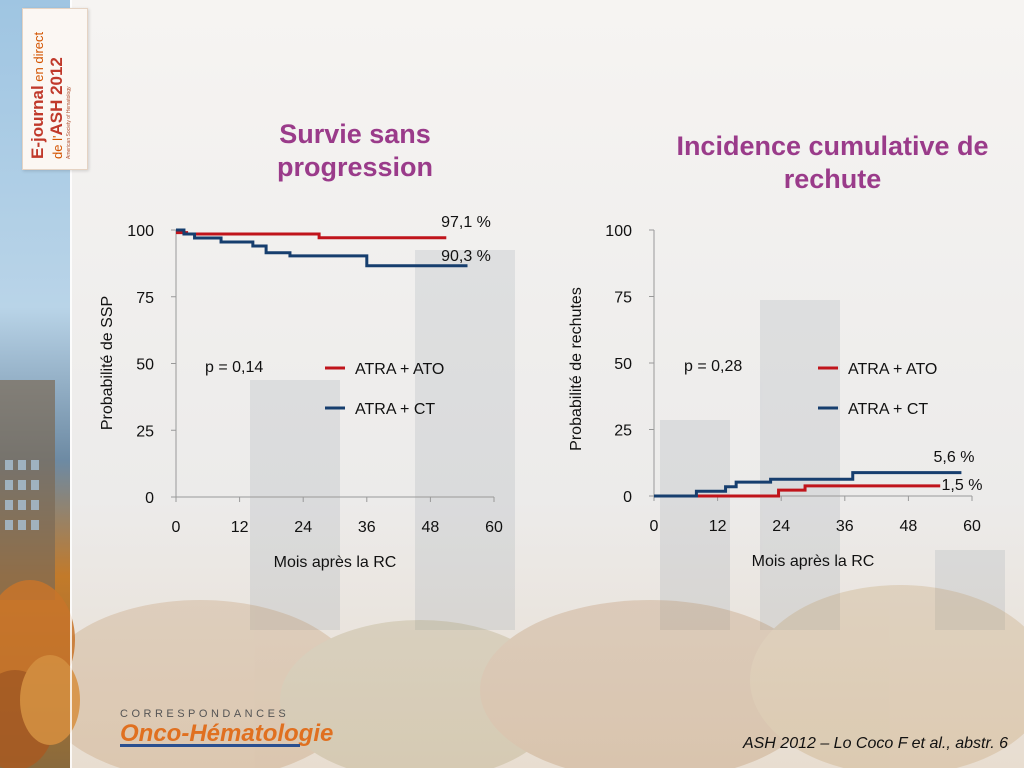  Describe the element at coordinates (149, 498) in the screenshot. I see `pfs-y-tick-label: 0` at that location.